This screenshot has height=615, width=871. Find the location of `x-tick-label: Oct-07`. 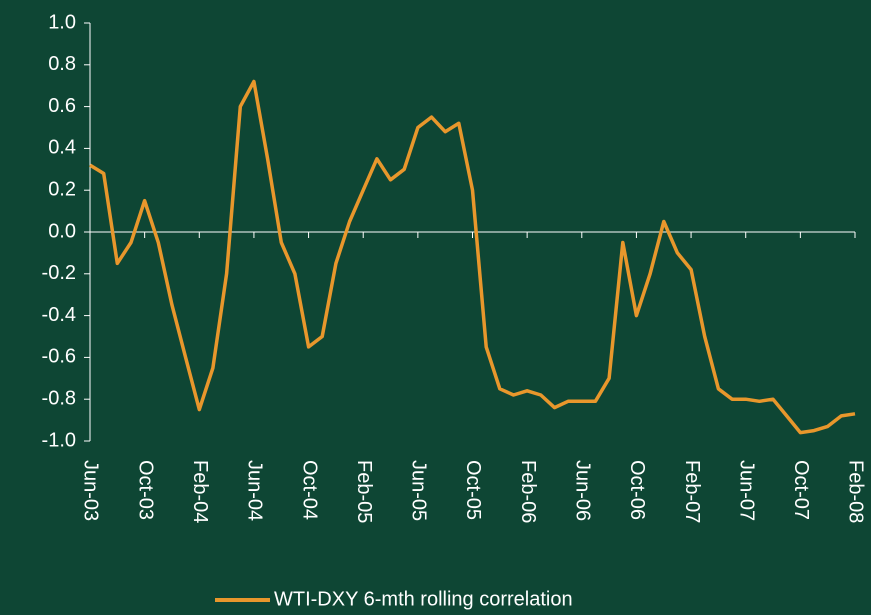

x-tick-label: Oct-07 is located at coordinates (801, 490).